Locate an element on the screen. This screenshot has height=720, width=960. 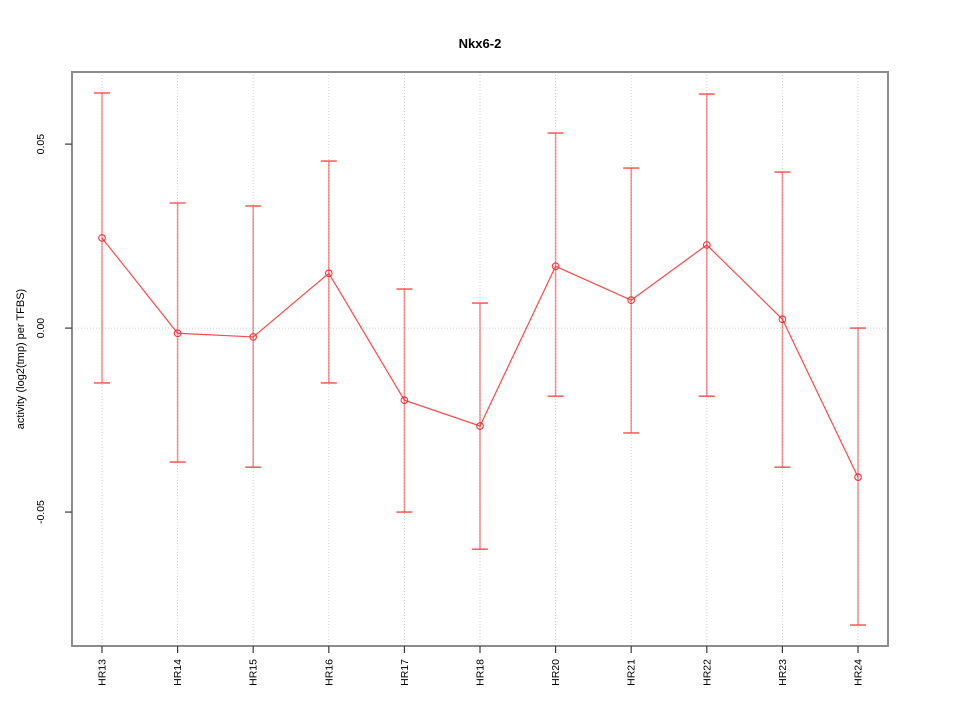
x-tick-label: HR23 is located at coordinates (783, 672).